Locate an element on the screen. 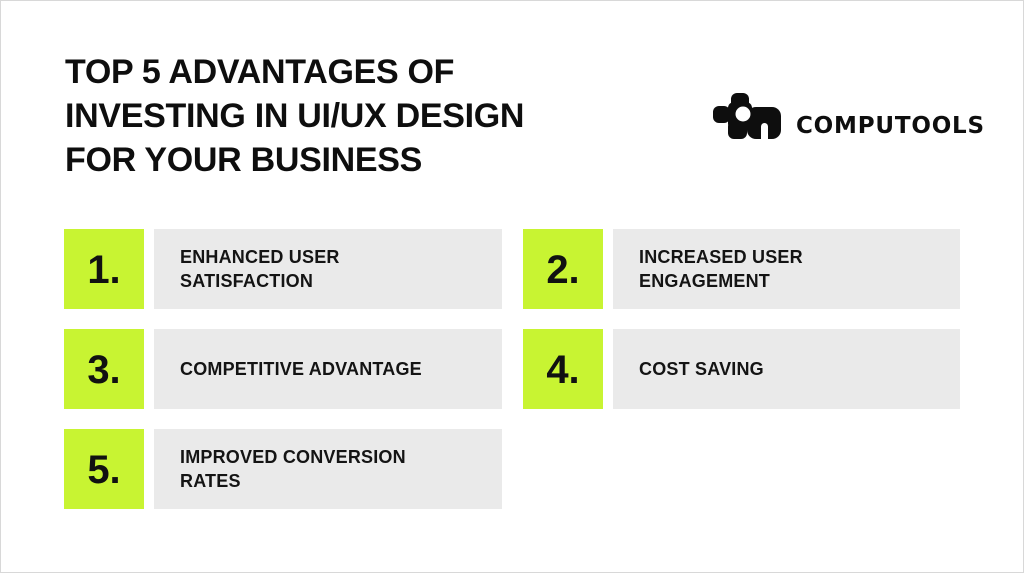 The height and width of the screenshot is (573, 1024). advantage-label-box: COST SAVING is located at coordinates (786, 369).